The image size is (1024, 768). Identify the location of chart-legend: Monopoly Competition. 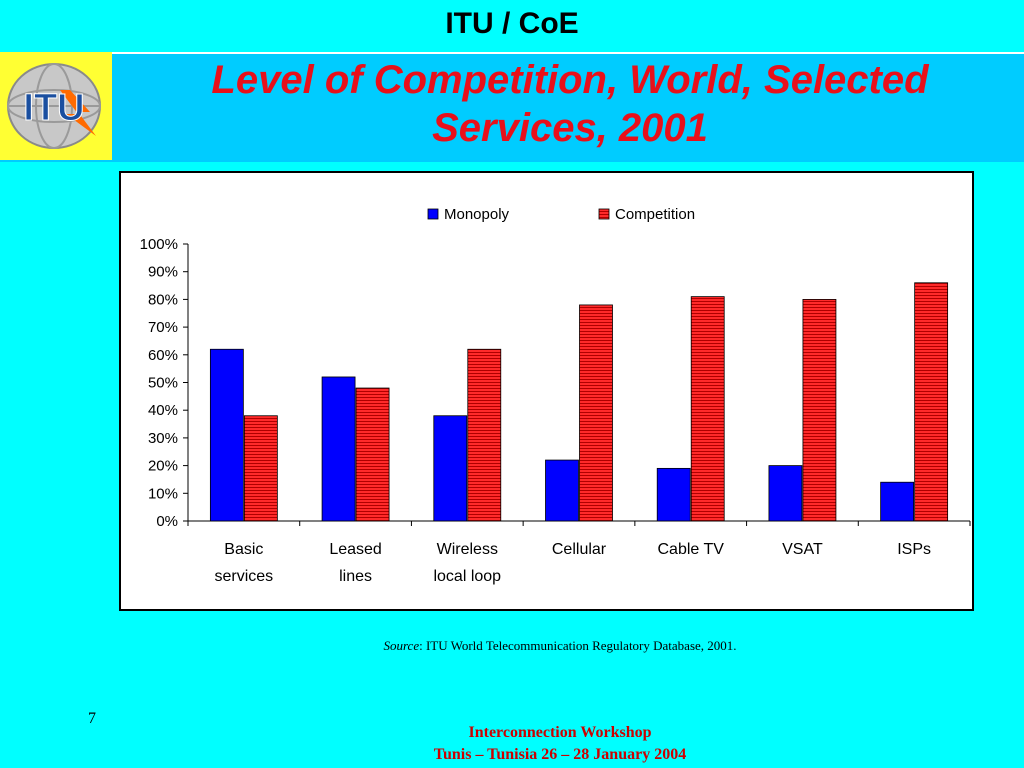
(561, 214).